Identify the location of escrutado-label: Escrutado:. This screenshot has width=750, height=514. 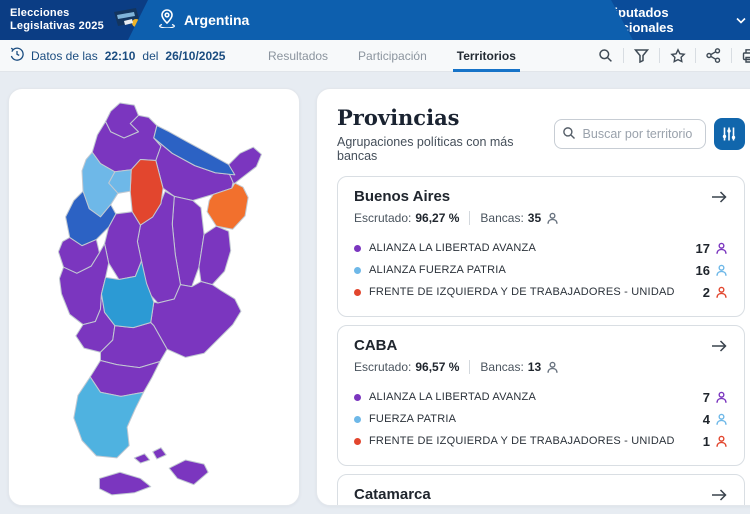
(383, 367).